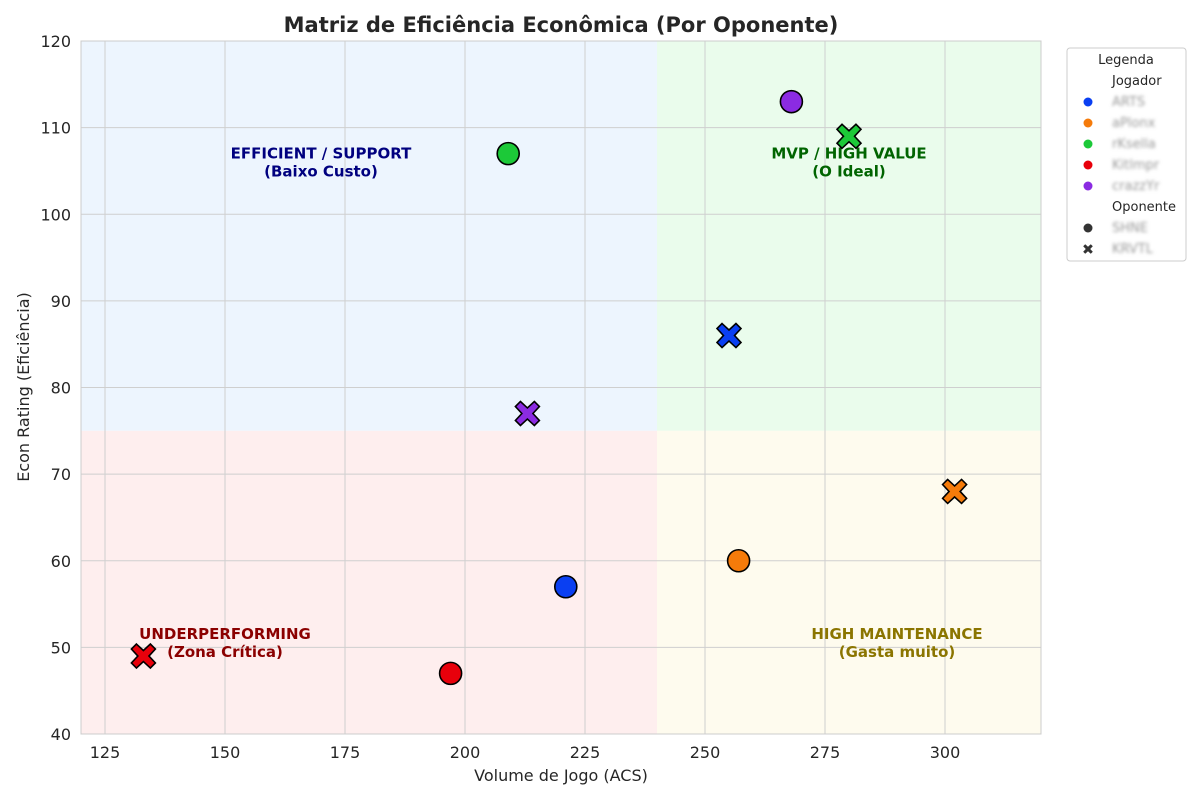  I want to click on x-tick-label: 175, so click(345, 752).